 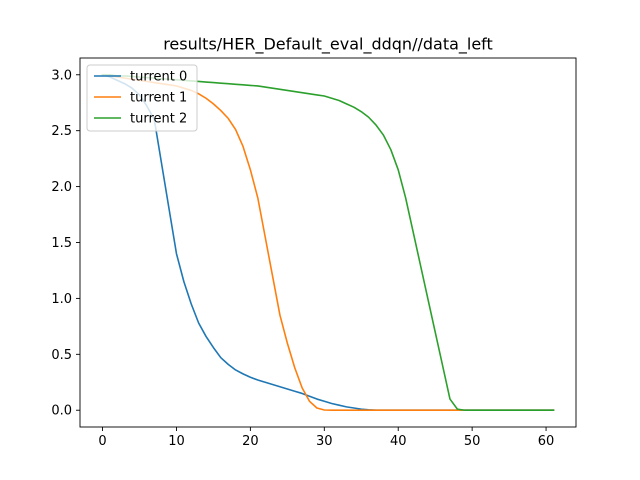 What do you see at coordinates (472, 441) in the screenshot?
I see `x-tick-label: 50` at bounding box center [472, 441].